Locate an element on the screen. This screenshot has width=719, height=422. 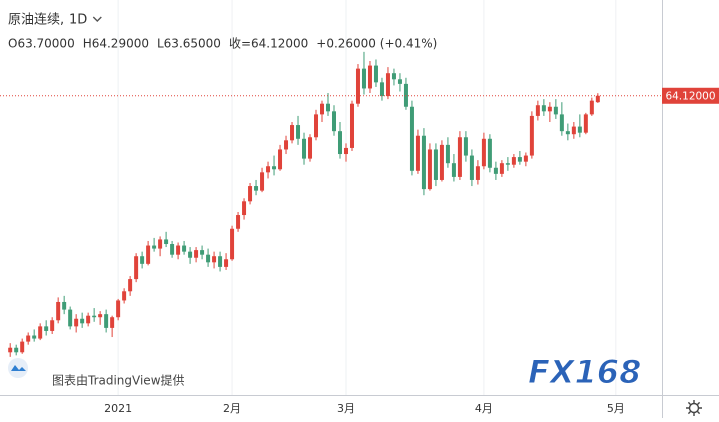
ohlc-value: +0.26000 (+0.41%) is located at coordinates (376, 44).